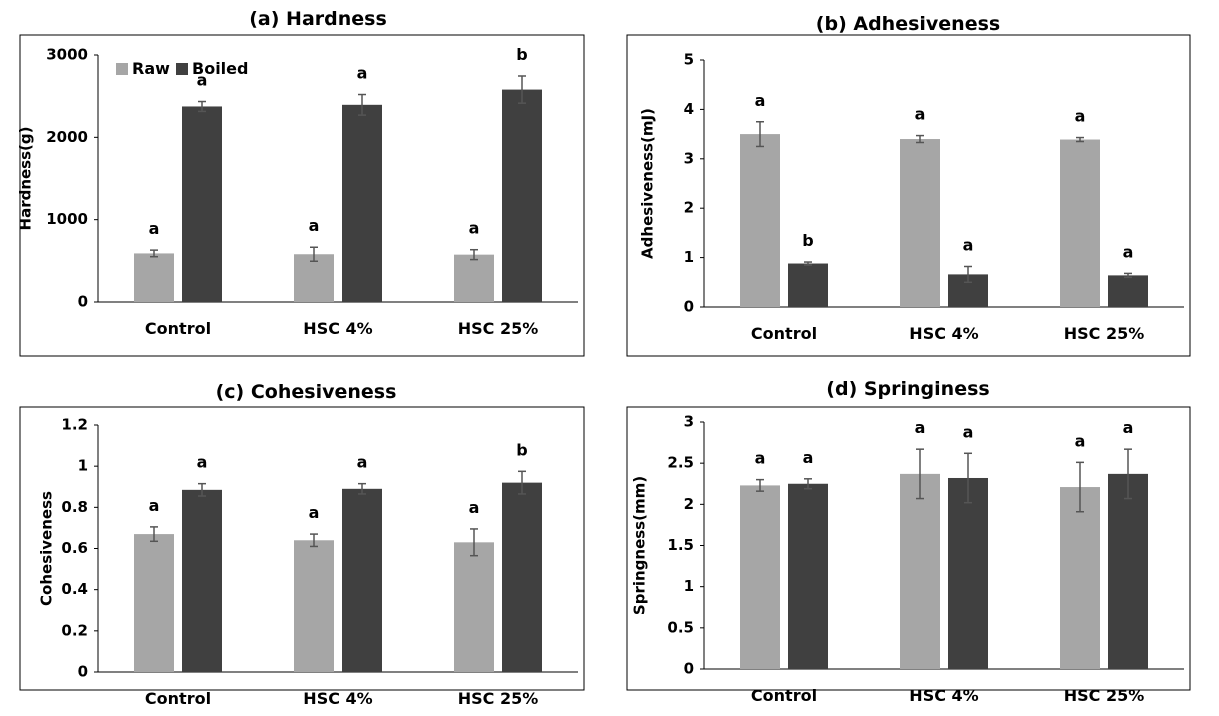  What do you see at coordinates (74, 425) in the screenshot?
I see `y-tick-label: 1.2` at bounding box center [74, 425].